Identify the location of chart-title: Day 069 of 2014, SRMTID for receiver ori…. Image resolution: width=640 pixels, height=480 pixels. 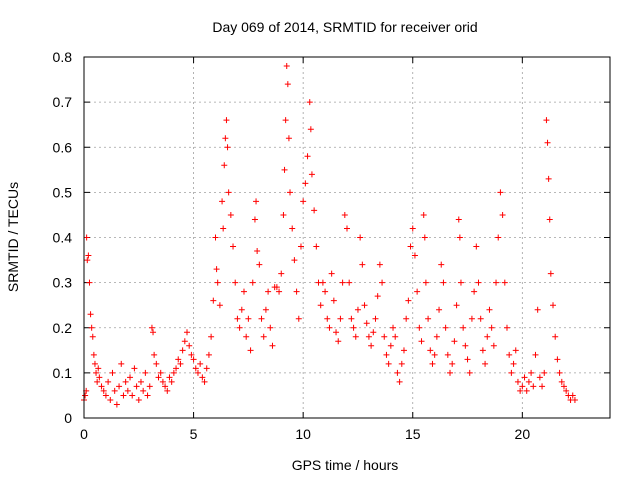
(344, 27).